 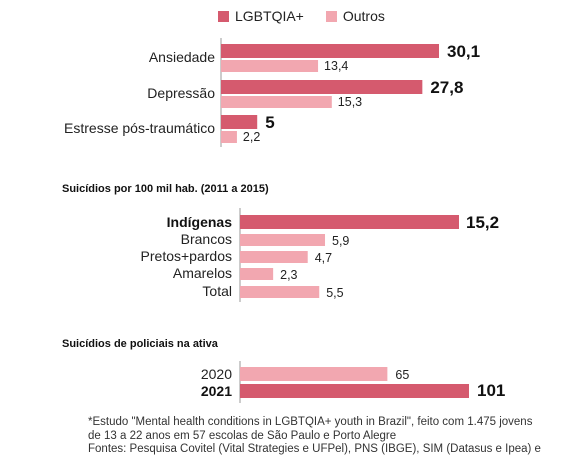 What do you see at coordinates (206, 239) in the screenshot?
I see `category-label-brancos: Brancos` at bounding box center [206, 239].